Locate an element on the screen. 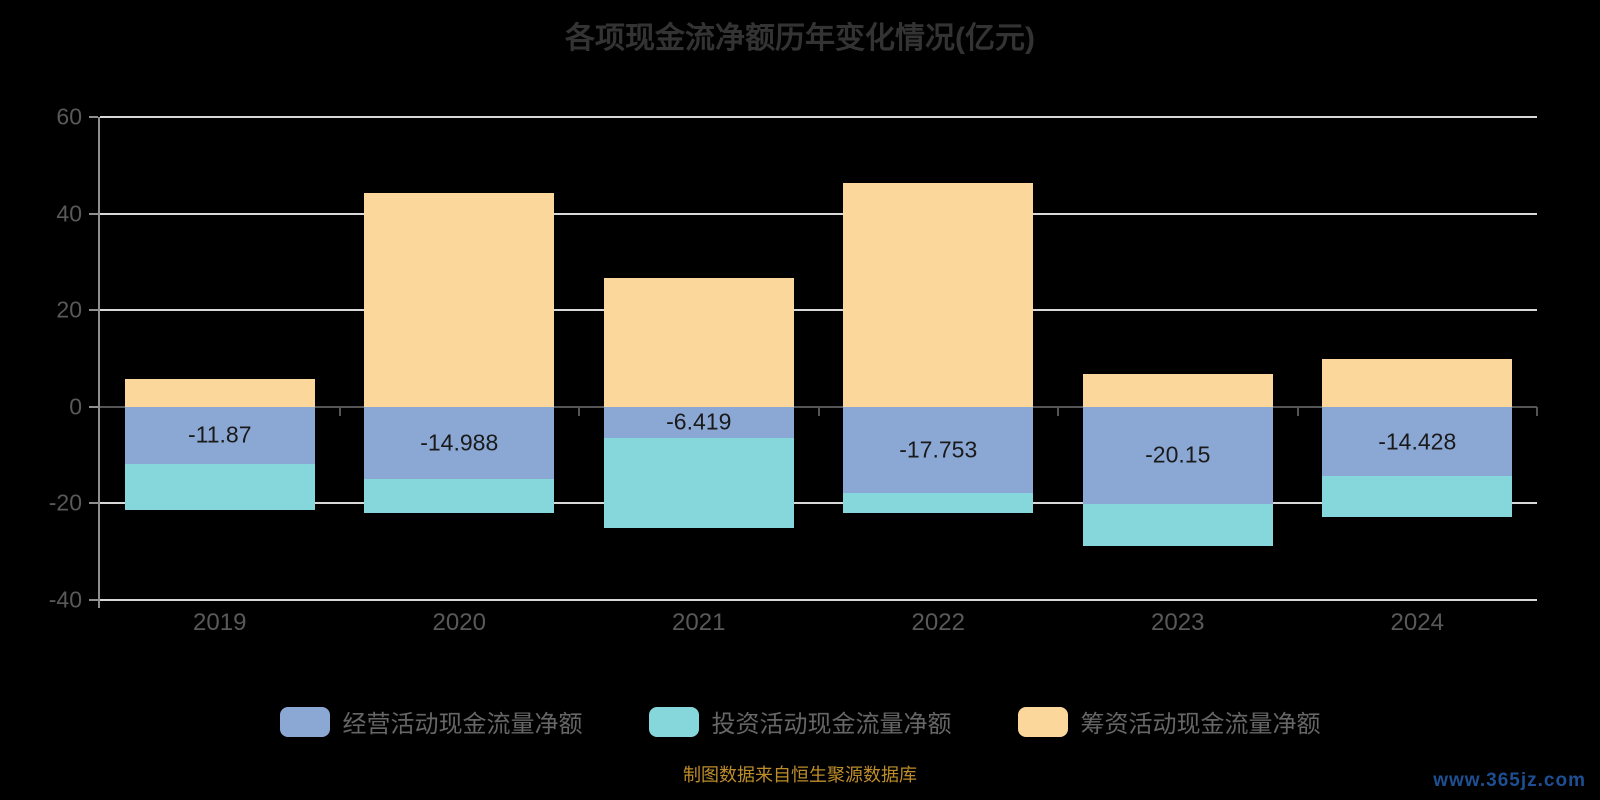 This screenshot has width=1600, height=800. bar-2021-investing is located at coordinates (698, 483).